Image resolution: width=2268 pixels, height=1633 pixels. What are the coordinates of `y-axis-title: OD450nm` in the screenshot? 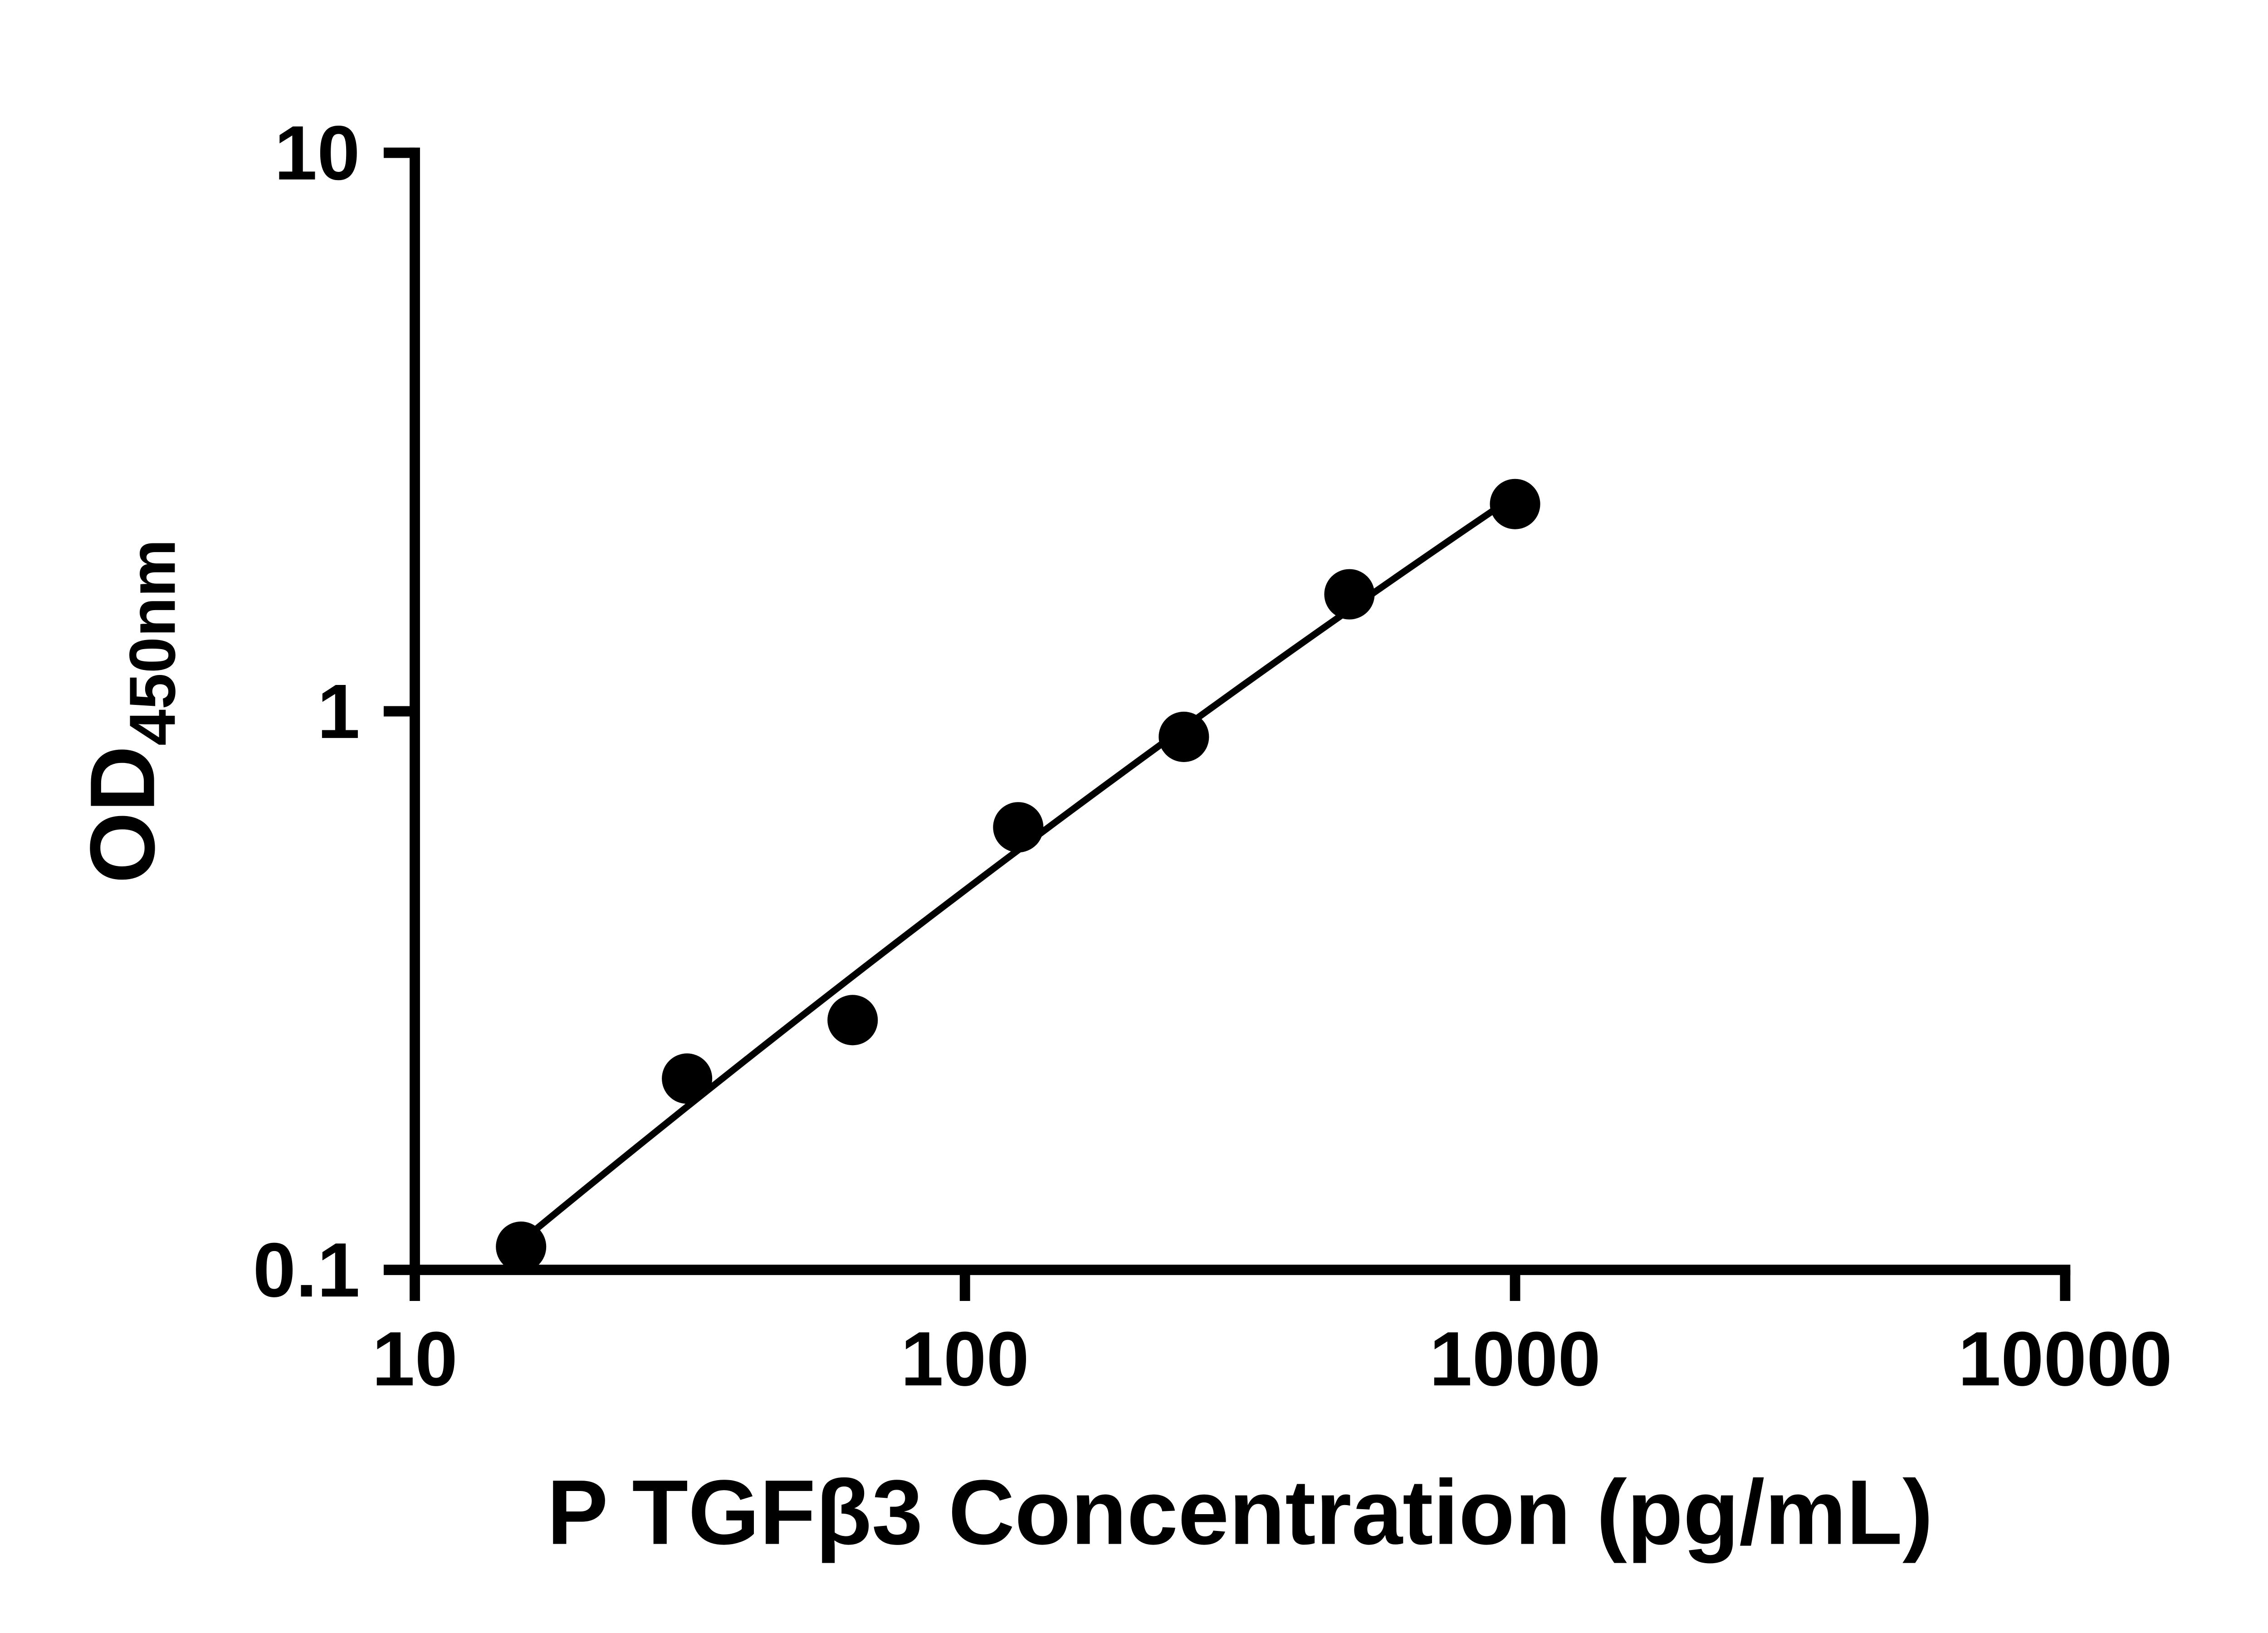 It's located at (130, 711).